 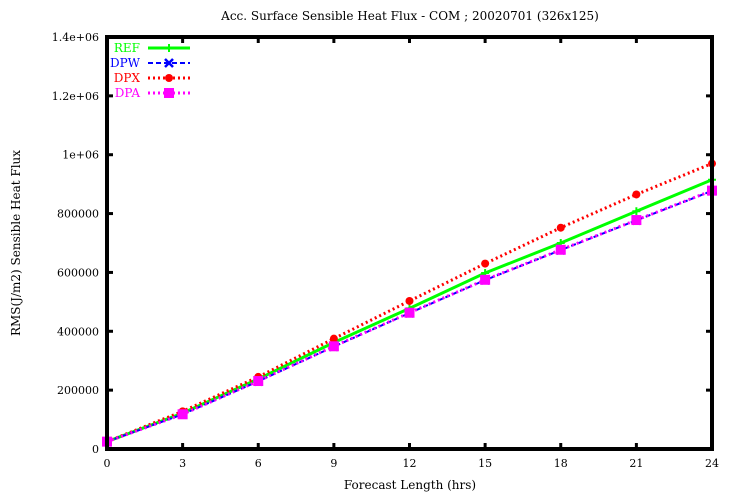 What do you see at coordinates (258, 463) in the screenshot?
I see `x-tick-label: 6` at bounding box center [258, 463].